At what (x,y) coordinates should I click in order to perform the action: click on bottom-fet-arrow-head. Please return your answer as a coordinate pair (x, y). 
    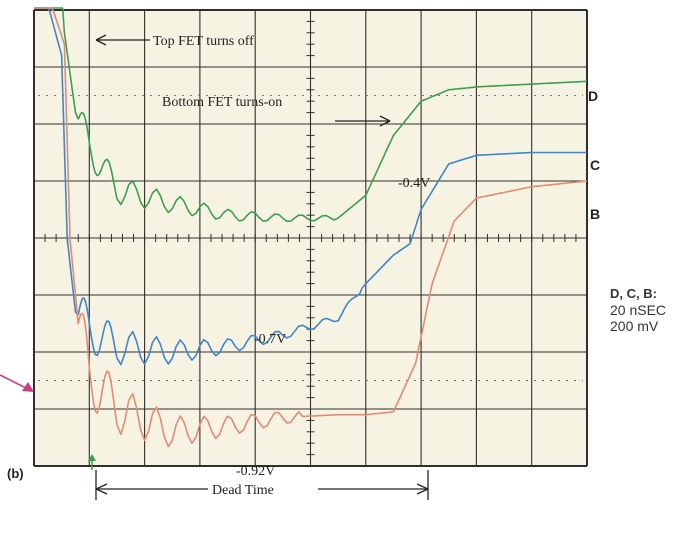
    Looking at the image, I should click on (385, 121).